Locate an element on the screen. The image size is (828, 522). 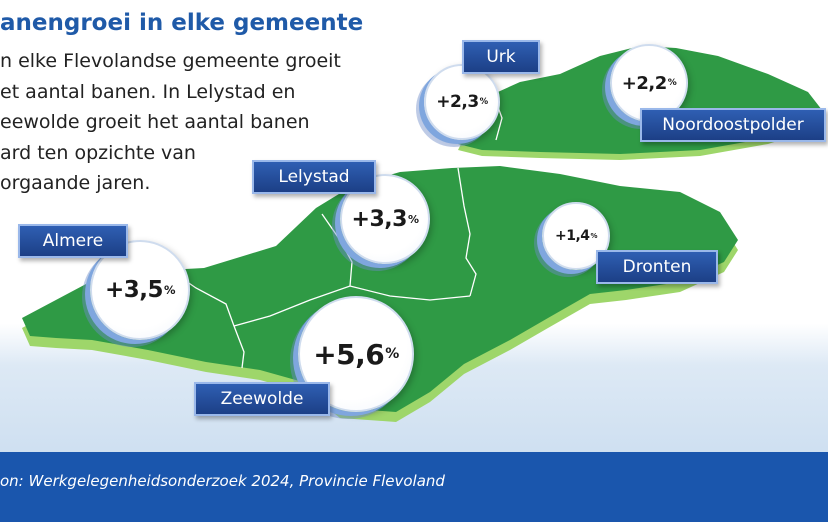
page-title: anengroei in elke gemeente is located at coordinates (182, 23).